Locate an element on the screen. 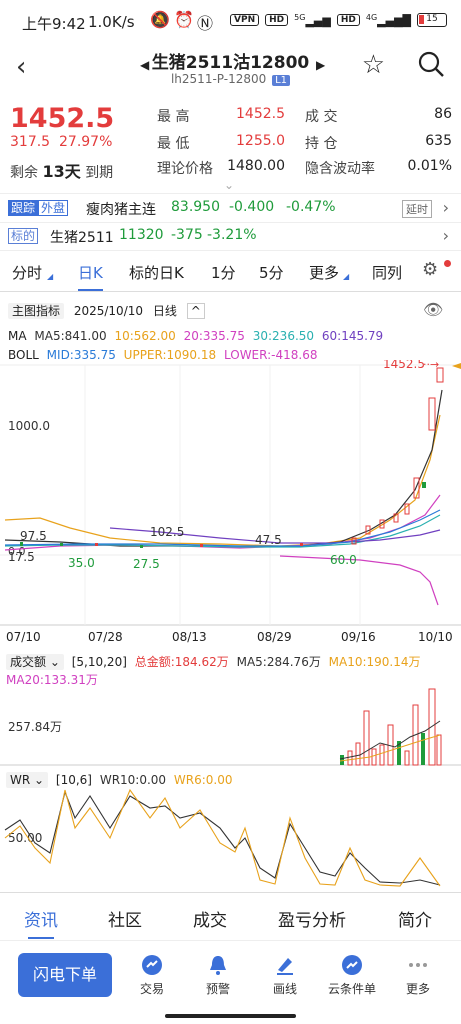 This screenshot has width=461, height=1024. ma5-line is located at coordinates (223, 468).